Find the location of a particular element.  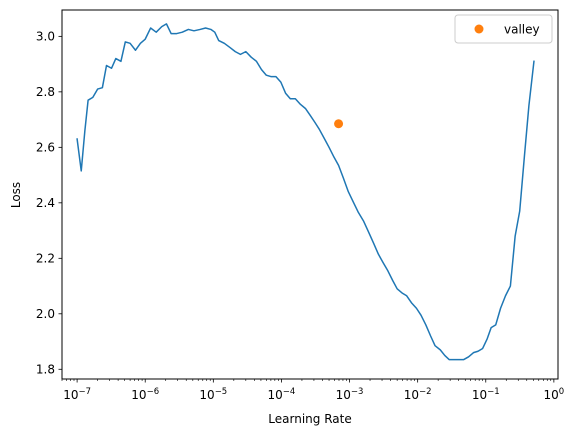

marker-layer is located at coordinates (338, 123).